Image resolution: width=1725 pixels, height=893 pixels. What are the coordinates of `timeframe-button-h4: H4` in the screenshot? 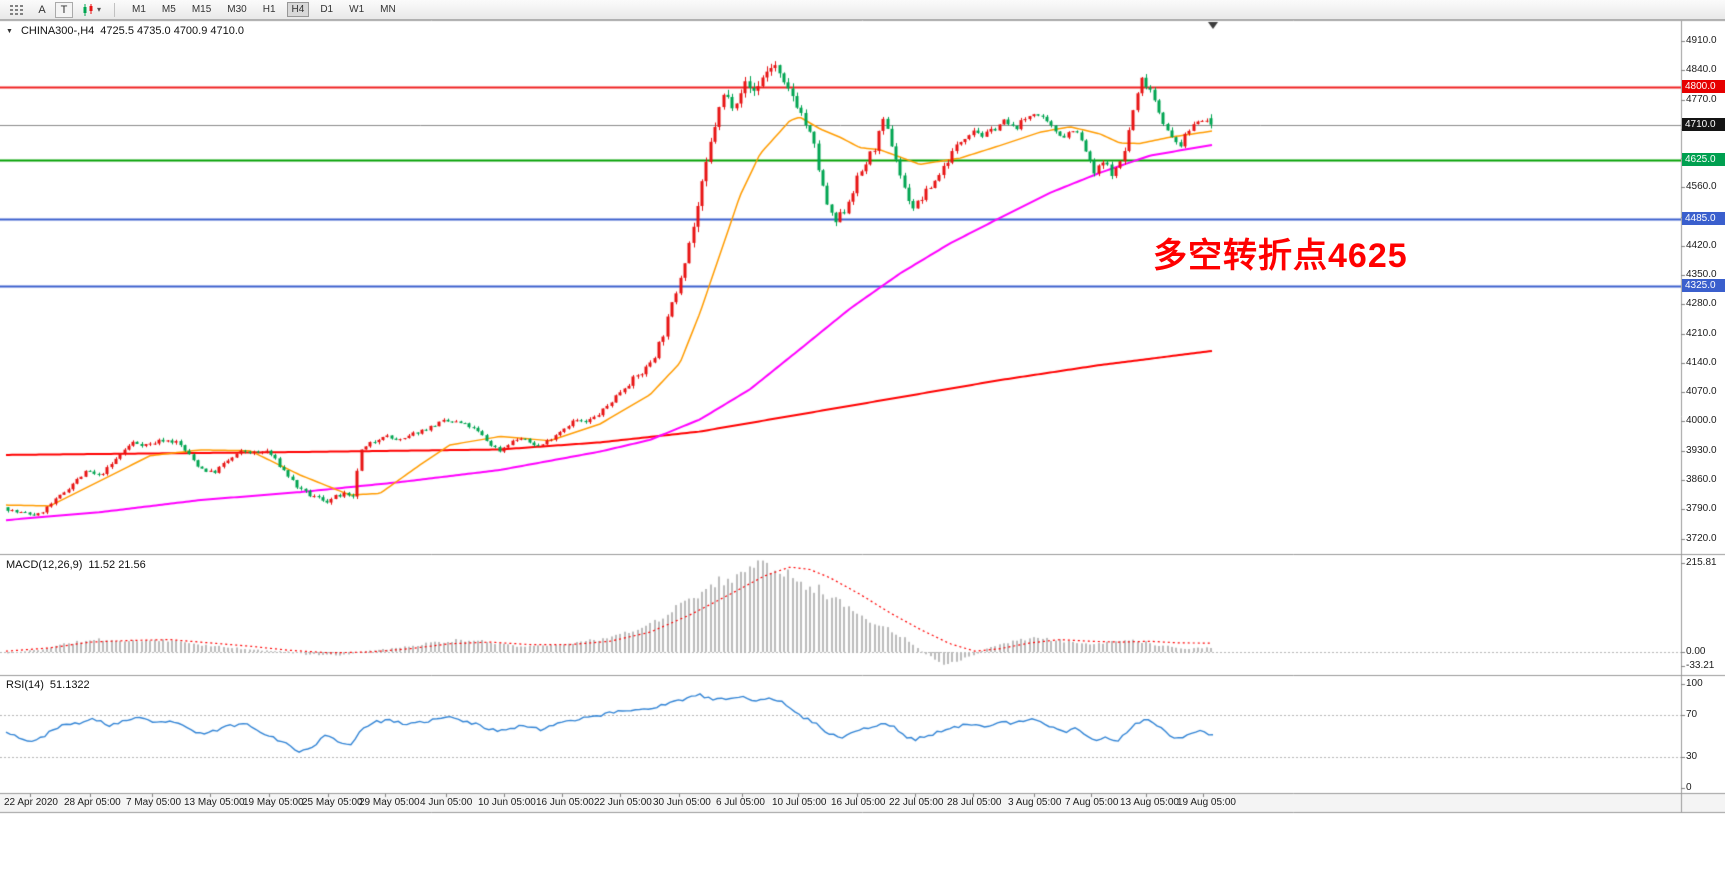 It's located at (298, 9).